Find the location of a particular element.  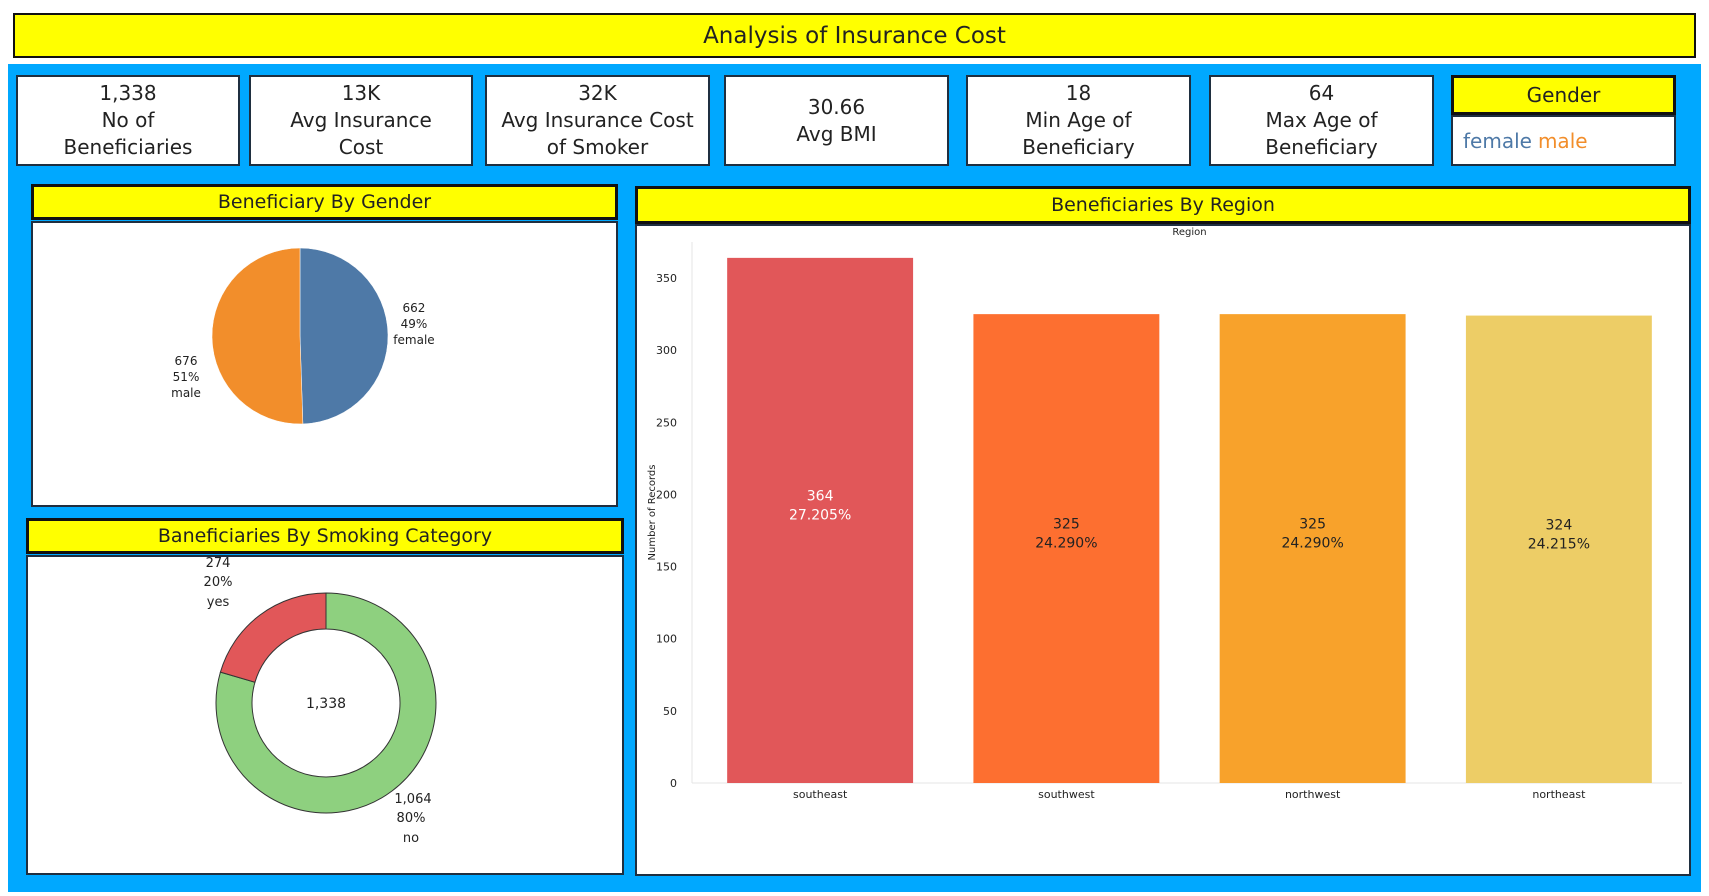

bar-northwest is located at coordinates (1312, 548).